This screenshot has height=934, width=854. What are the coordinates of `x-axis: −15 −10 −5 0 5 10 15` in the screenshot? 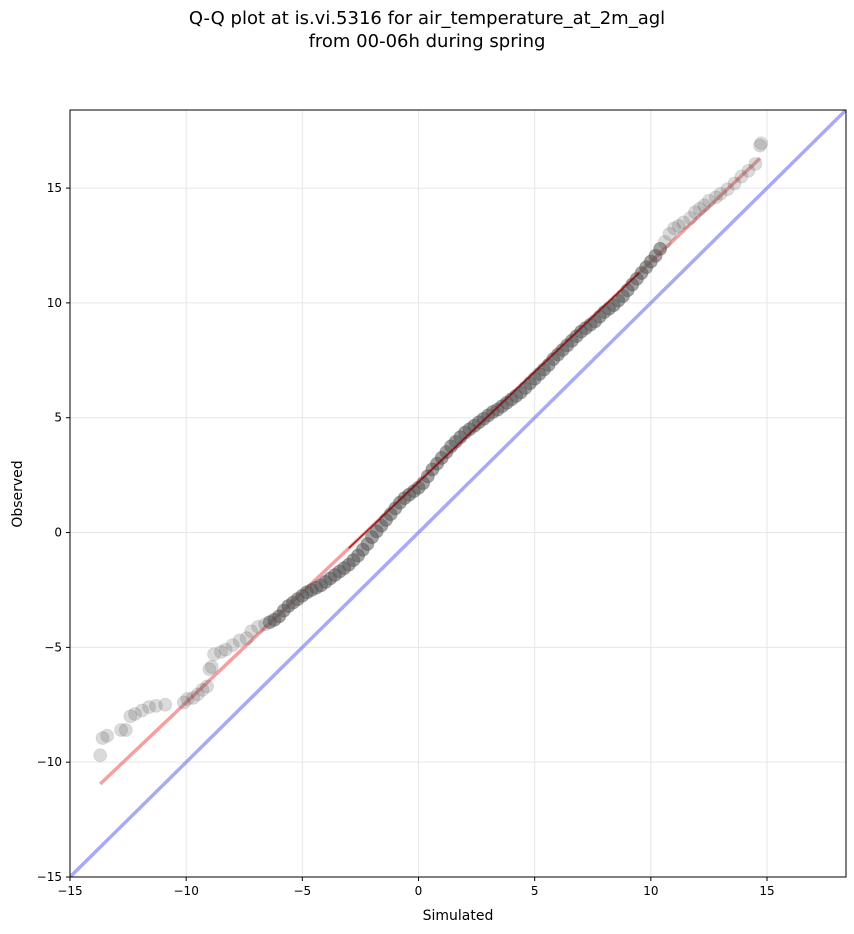 It's located at (416, 887).